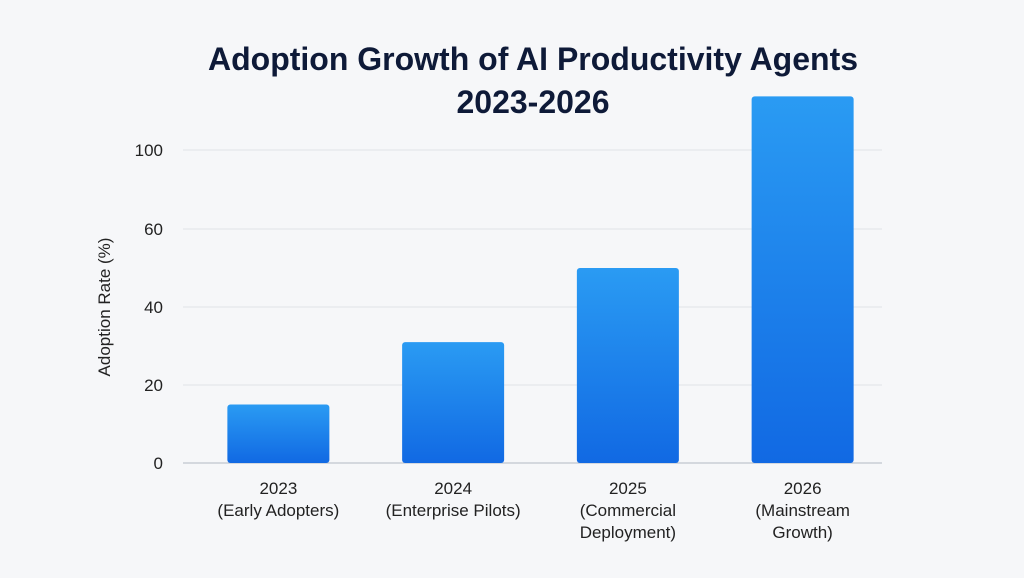 The width and height of the screenshot is (1024, 578). What do you see at coordinates (453, 499) in the screenshot?
I see `x-category-label-1: 2024 (Enterprise Pilots)` at bounding box center [453, 499].